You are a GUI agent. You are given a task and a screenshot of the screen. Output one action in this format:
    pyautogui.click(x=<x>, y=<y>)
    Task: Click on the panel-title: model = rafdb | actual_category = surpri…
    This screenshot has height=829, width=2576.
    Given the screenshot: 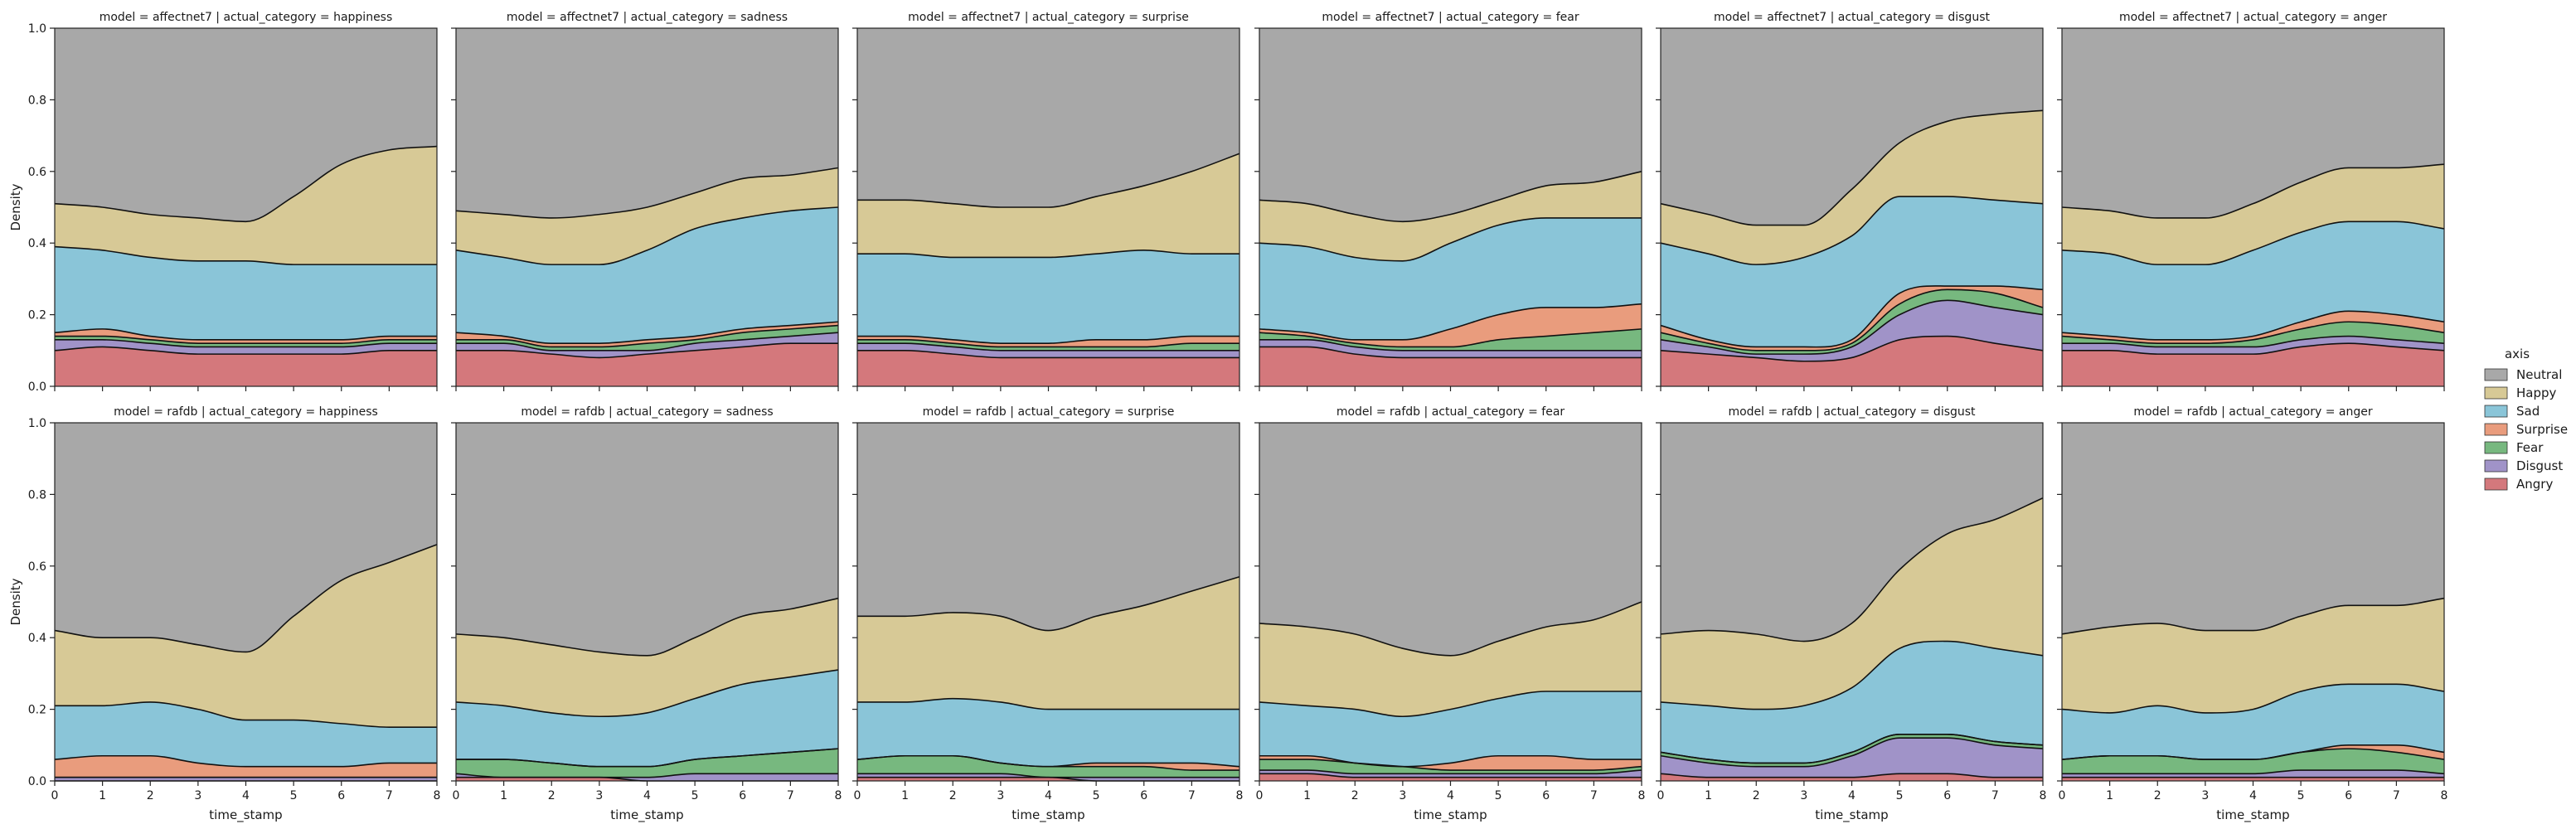 What is the action you would take?
    pyautogui.click(x=1049, y=412)
    